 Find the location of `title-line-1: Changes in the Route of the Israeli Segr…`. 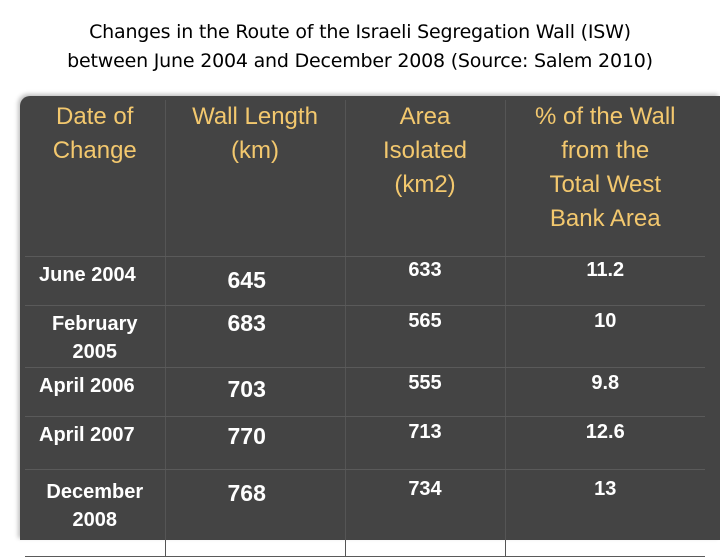

title-line-1: Changes in the Route of the Israeli Segr… is located at coordinates (360, 32).